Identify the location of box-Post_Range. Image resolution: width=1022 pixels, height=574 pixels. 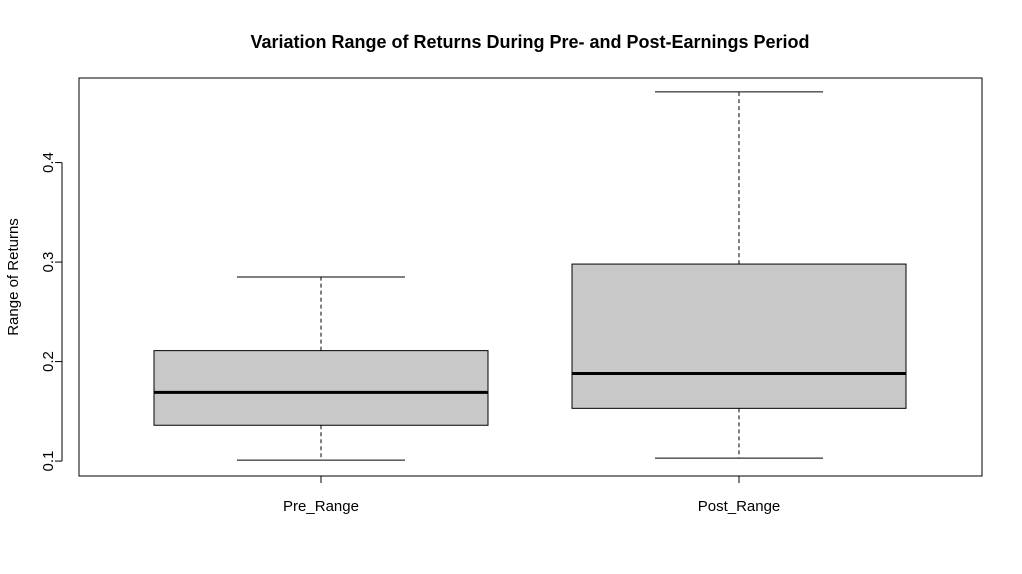
(739, 336).